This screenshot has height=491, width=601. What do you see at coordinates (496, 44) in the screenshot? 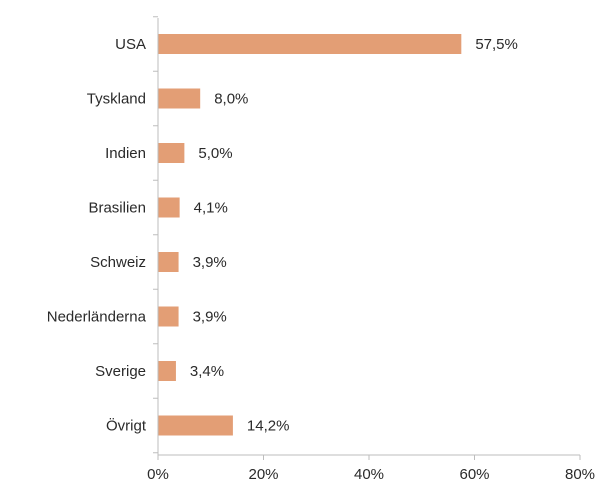
I see `value-label: 57,5%` at bounding box center [496, 44].